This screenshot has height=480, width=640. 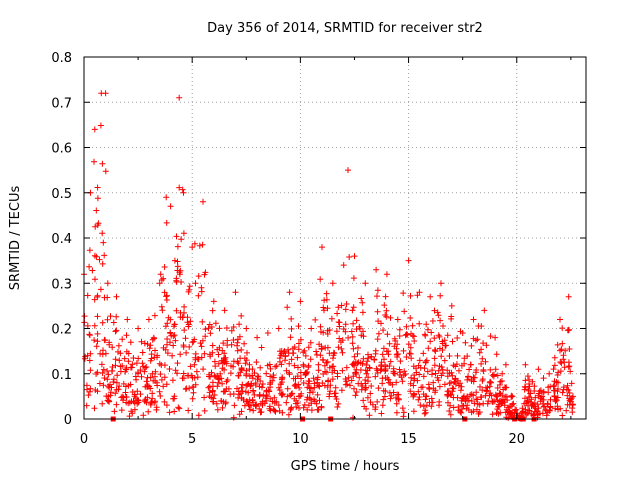 I want to click on x-tick-label: 10, so click(x=300, y=439).